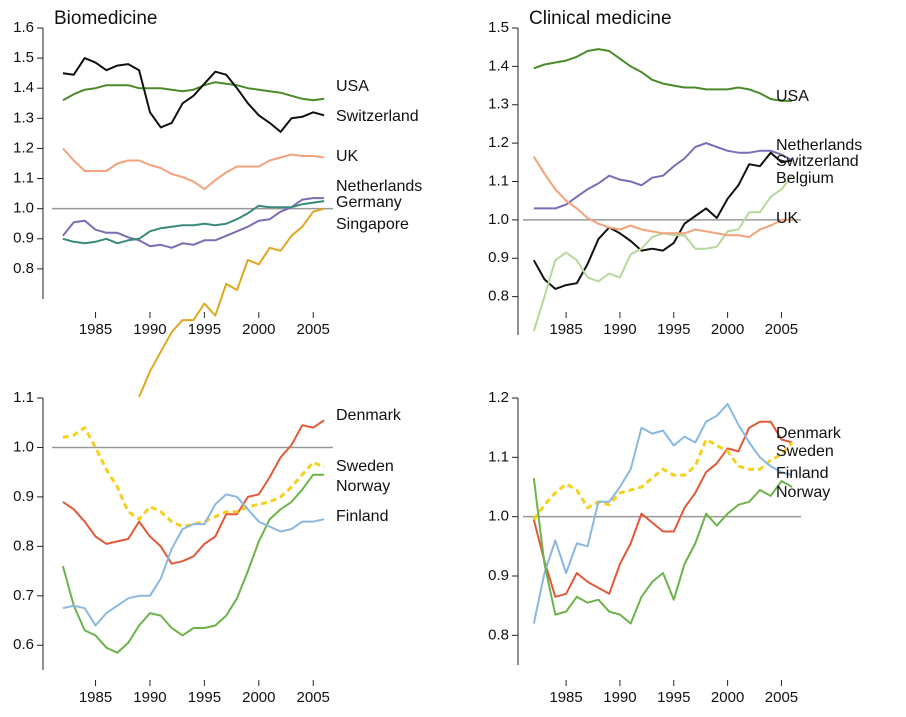 The width and height of the screenshot is (906, 717). I want to click on chart-title: Clinical medicine, so click(600, 18).